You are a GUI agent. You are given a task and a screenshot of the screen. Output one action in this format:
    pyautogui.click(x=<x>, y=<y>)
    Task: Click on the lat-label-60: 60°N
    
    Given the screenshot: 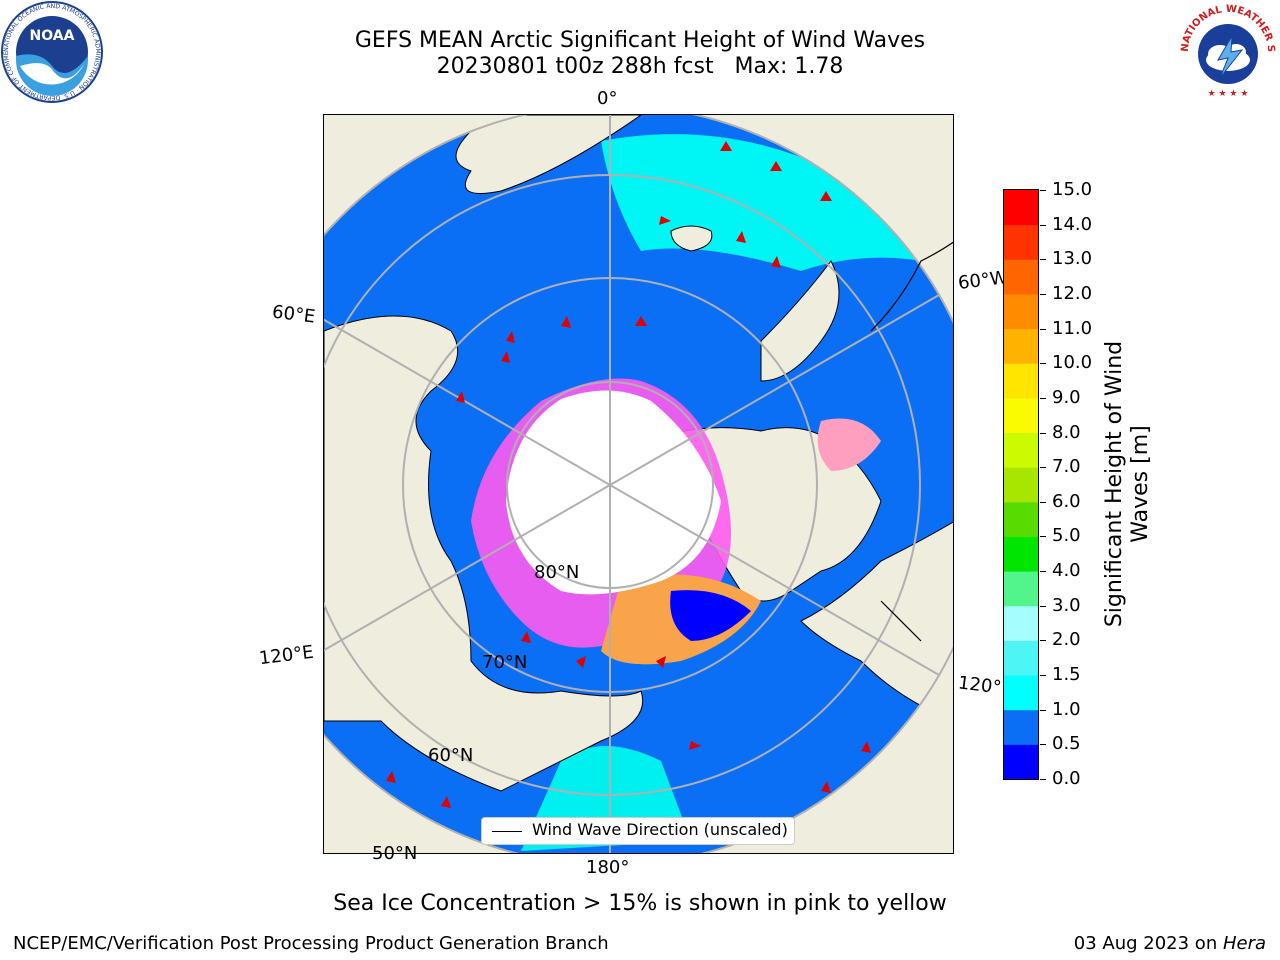 What is the action you would take?
    pyautogui.click(x=451, y=755)
    